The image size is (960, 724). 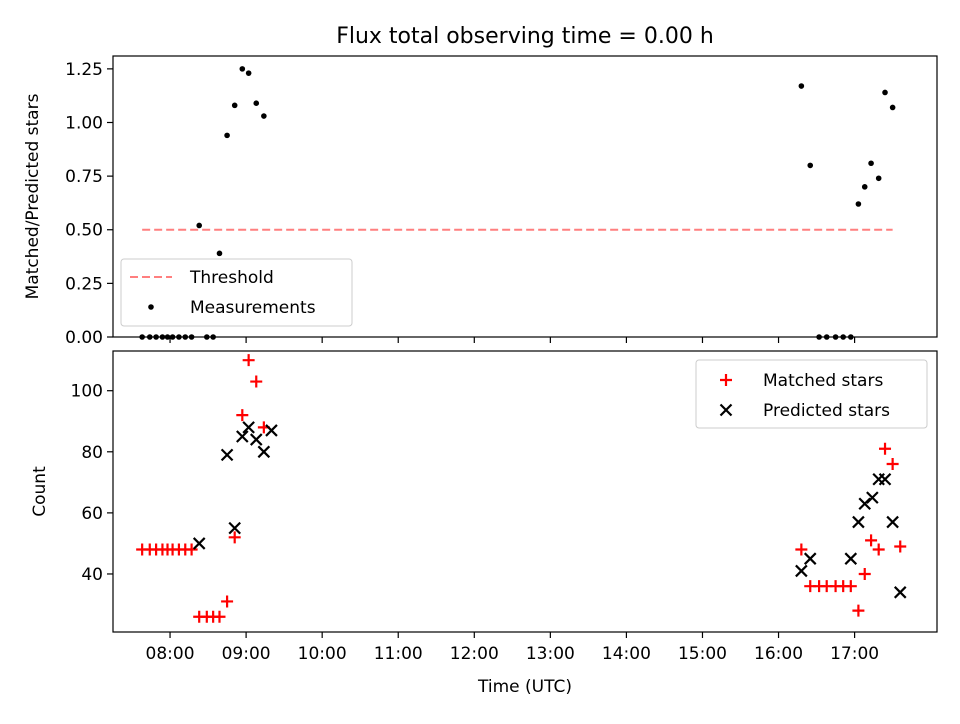 I want to click on legend-top: Threshold Measurements, so click(x=236, y=292).